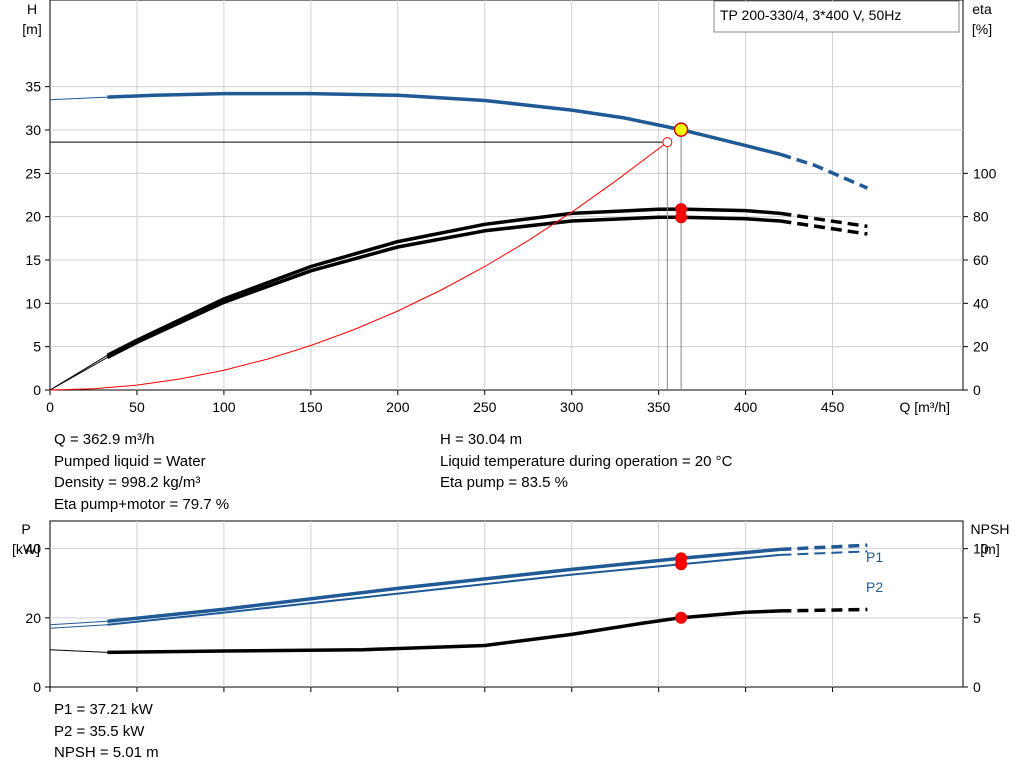 Image resolution: width=1024 pixels, height=781 pixels. Describe the element at coordinates (681, 129) in the screenshot. I see `duty-point-marker` at that location.